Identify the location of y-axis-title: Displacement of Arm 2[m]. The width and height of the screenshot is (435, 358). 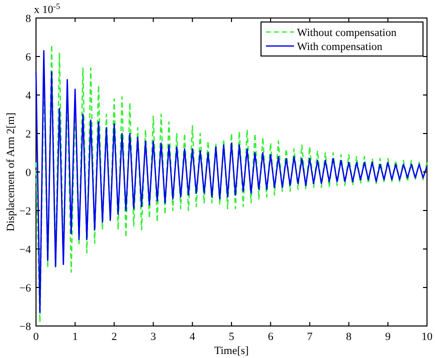
(11, 172).